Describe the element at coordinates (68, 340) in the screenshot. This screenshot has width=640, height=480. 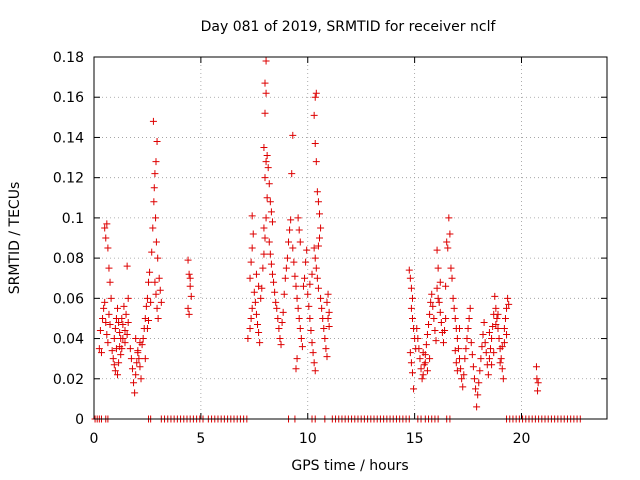
I see `y-tick-label: 0.04` at that location.